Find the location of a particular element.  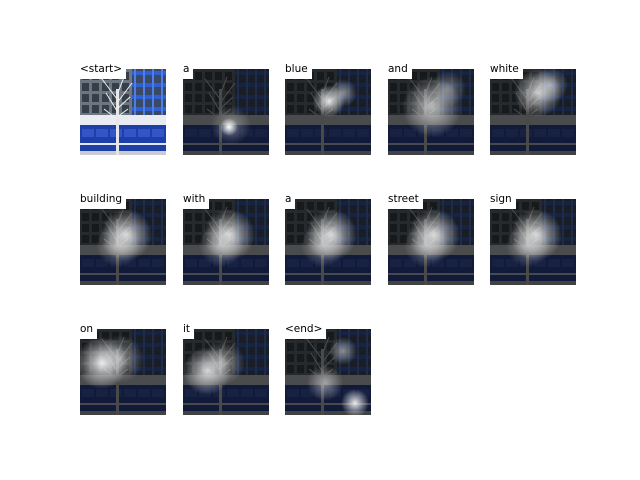

caption-word: it is located at coordinates (189, 331).